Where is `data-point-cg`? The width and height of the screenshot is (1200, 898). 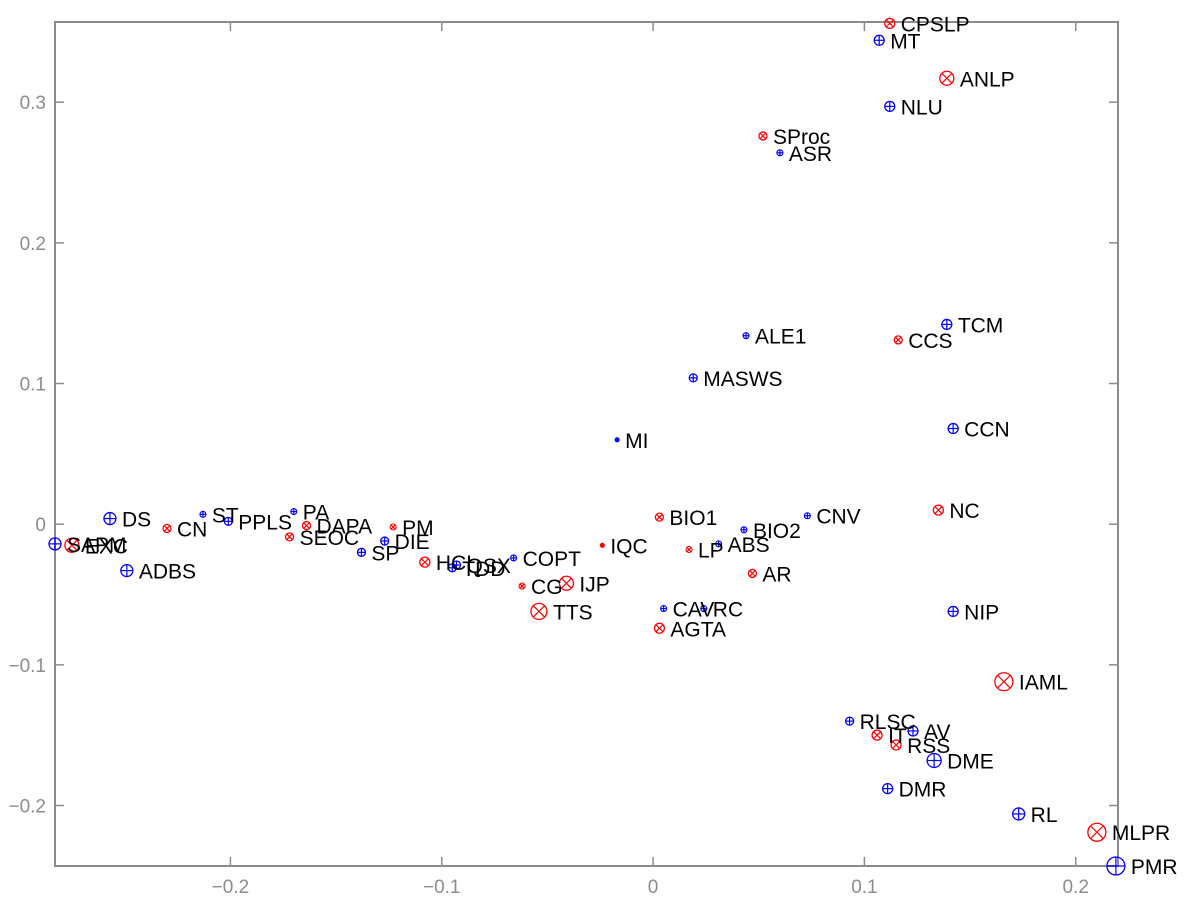 data-point-cg is located at coordinates (522, 586).